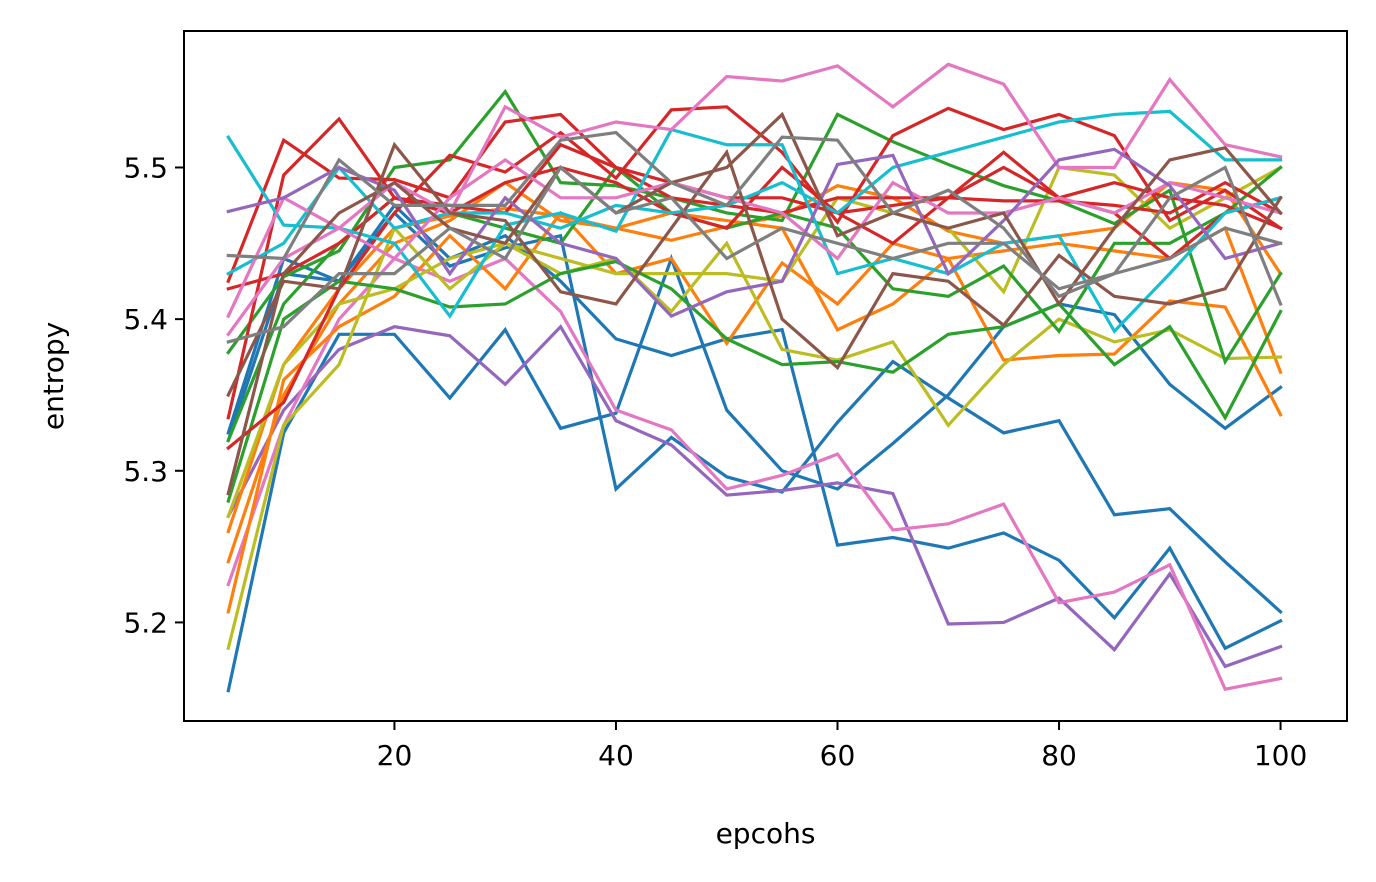 The image size is (1376, 882). What do you see at coordinates (766, 833) in the screenshot?
I see `x-axis-label: epcohs` at bounding box center [766, 833].